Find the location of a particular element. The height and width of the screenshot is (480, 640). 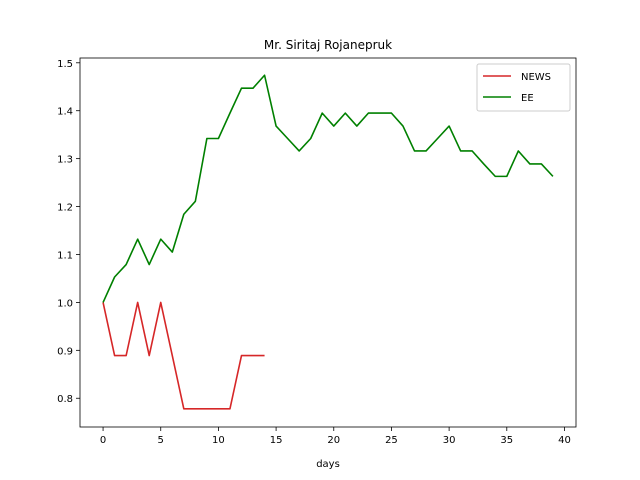

x-tick-label: 35 is located at coordinates (506, 440).